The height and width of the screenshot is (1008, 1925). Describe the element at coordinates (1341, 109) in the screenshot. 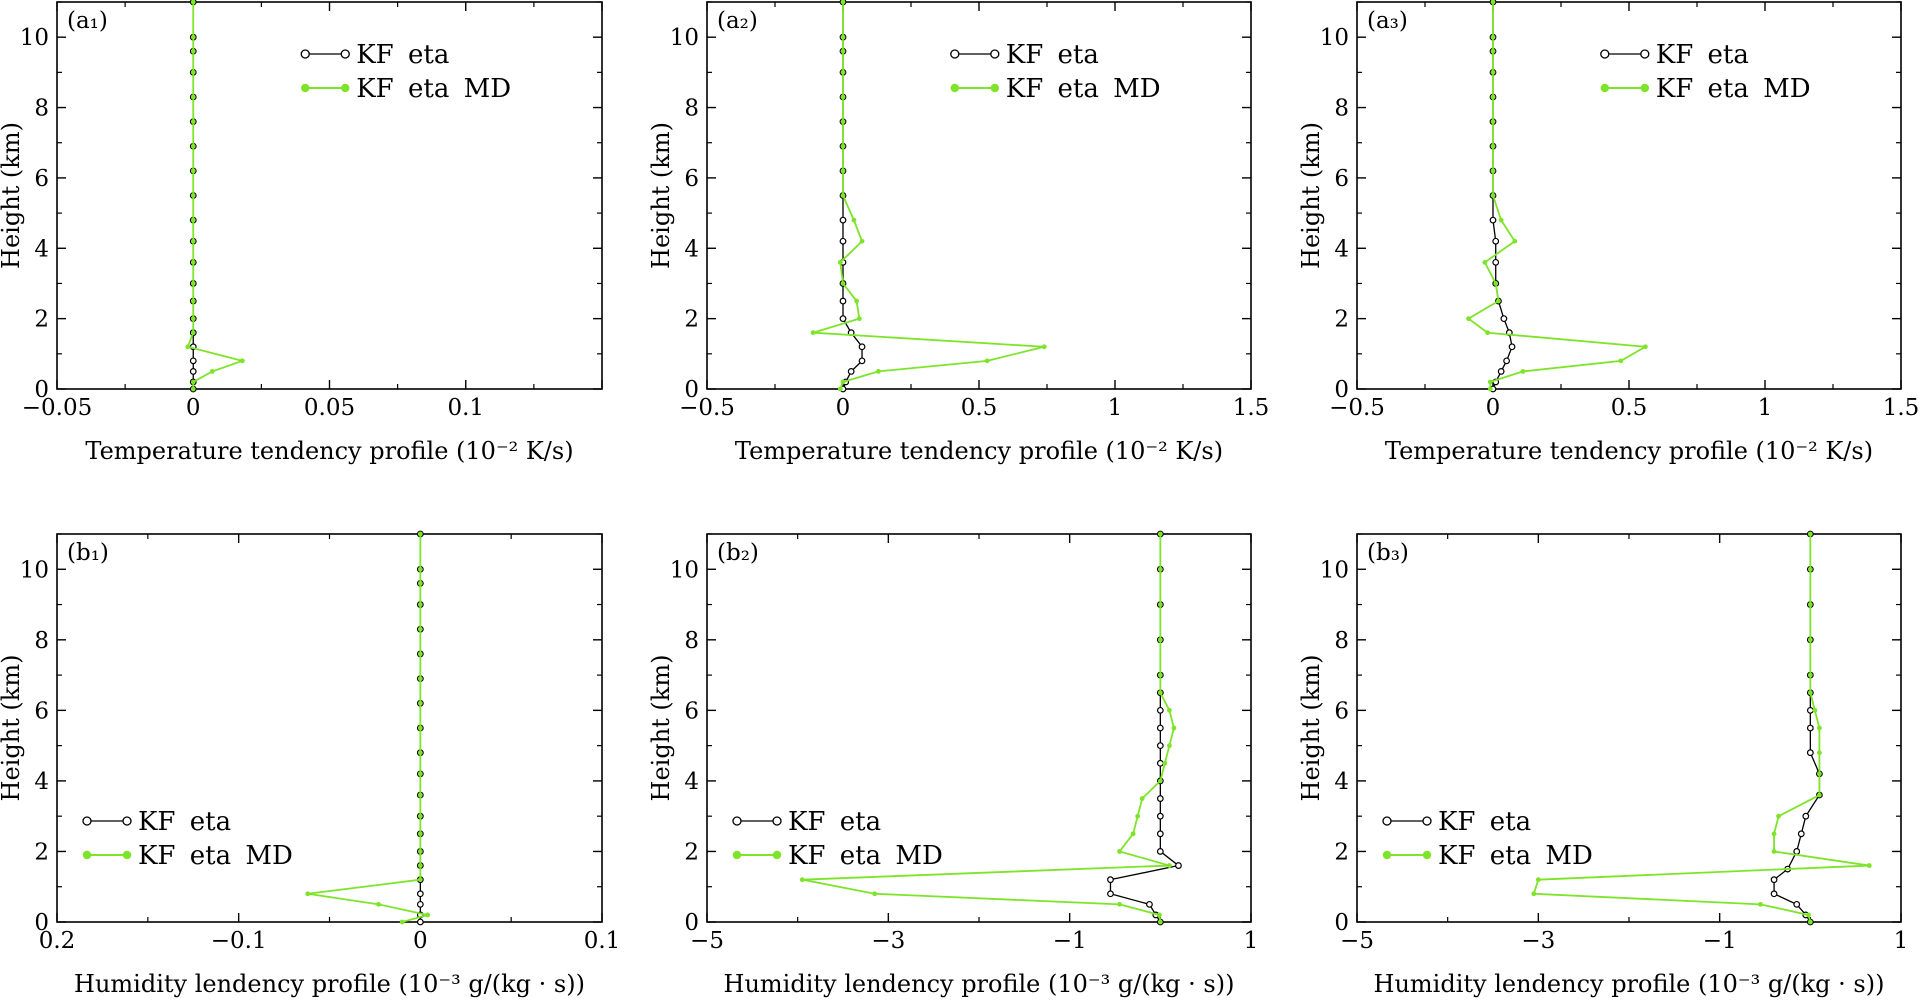

I see `y-tick-label: 8` at that location.